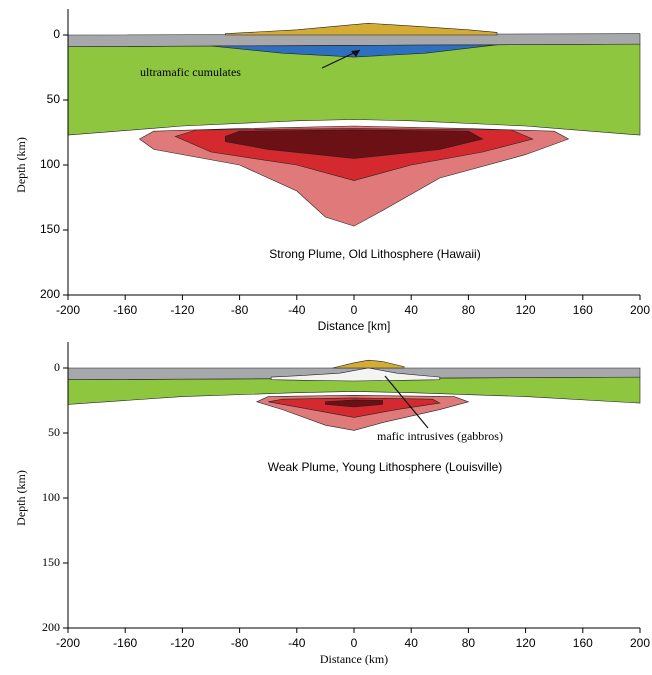 This screenshot has width=652, height=675. What do you see at coordinates (406, 402) in the screenshot?
I see `annotation-pointer` at bounding box center [406, 402].